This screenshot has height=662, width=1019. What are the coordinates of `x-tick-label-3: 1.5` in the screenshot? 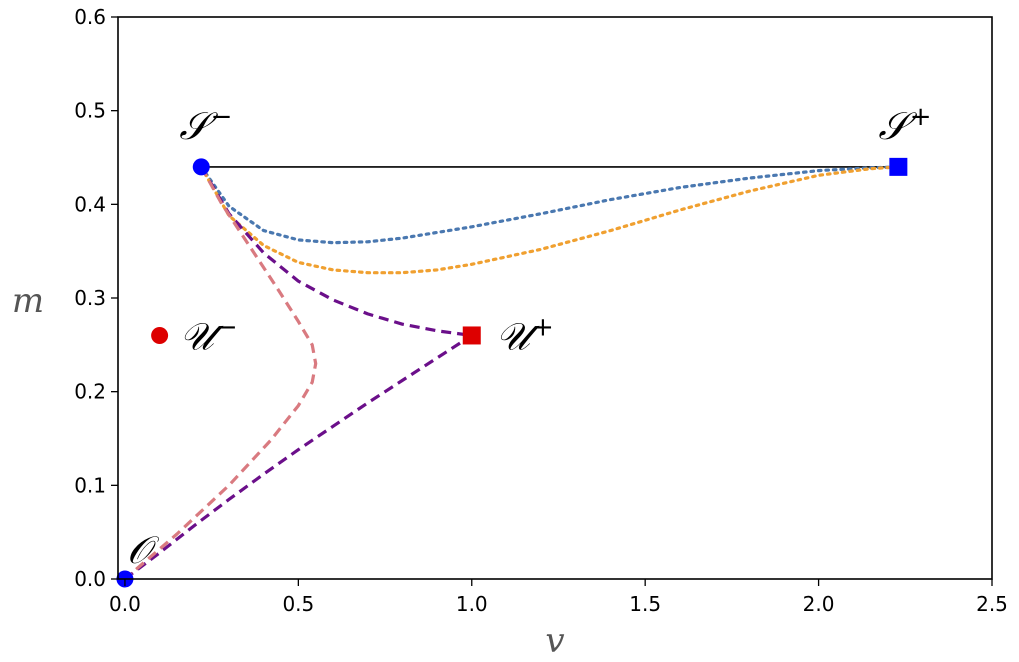 It's located at (645, 604).